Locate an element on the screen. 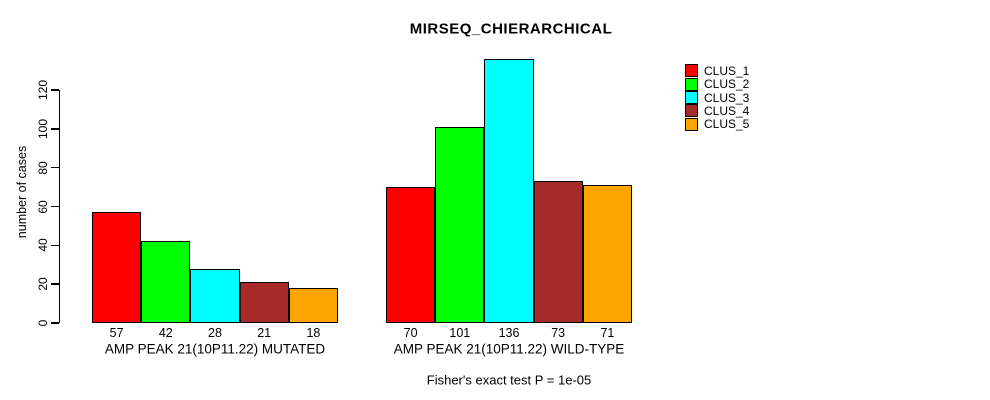  legend-item-clus_1: CLUS_1 is located at coordinates (717, 70).